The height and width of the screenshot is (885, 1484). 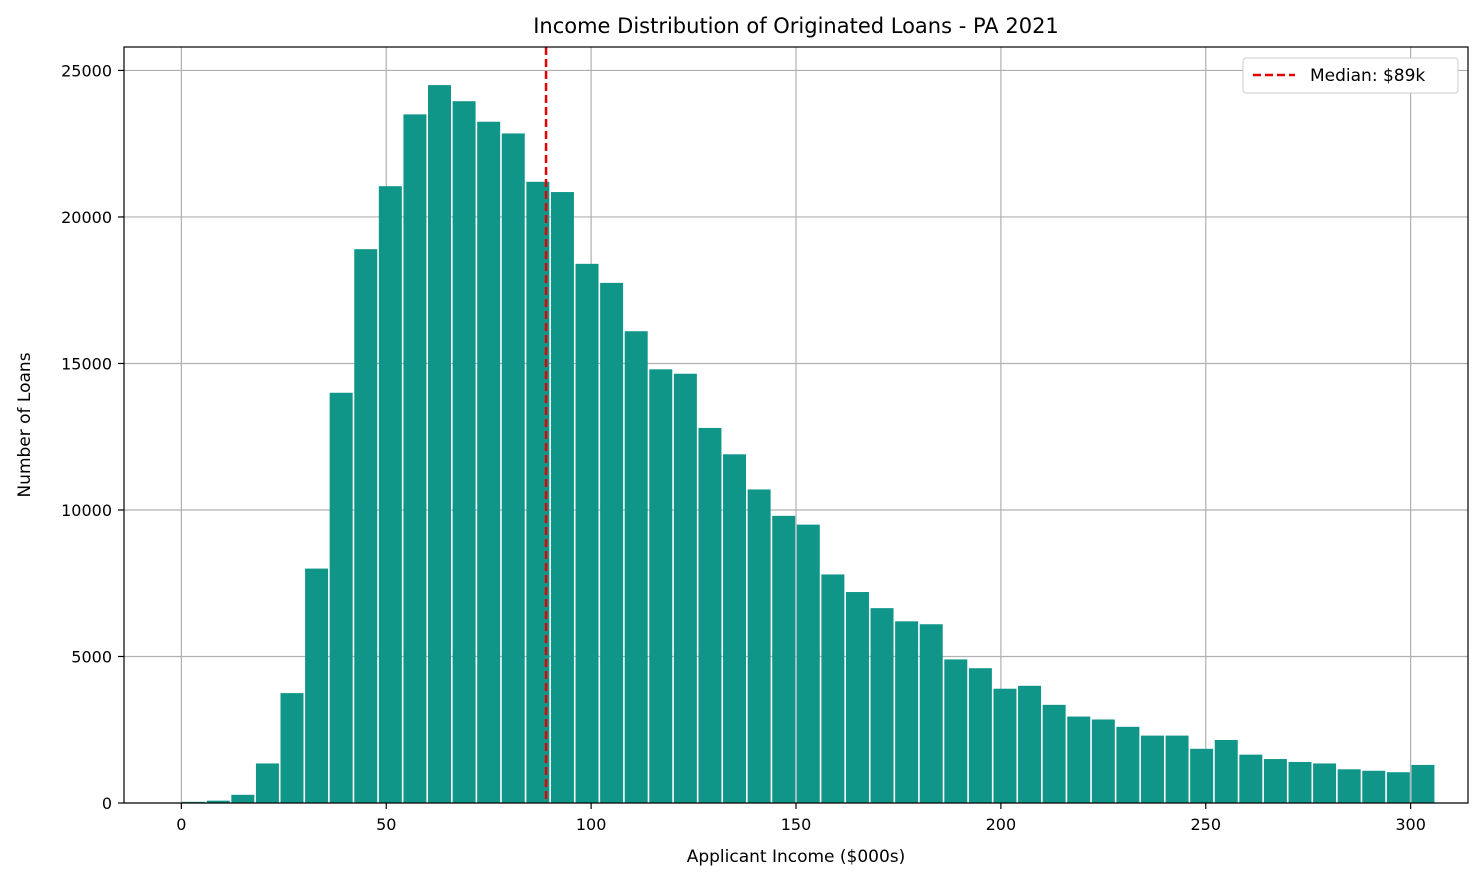 I want to click on y-tick-label: 10000, so click(x=86, y=510).